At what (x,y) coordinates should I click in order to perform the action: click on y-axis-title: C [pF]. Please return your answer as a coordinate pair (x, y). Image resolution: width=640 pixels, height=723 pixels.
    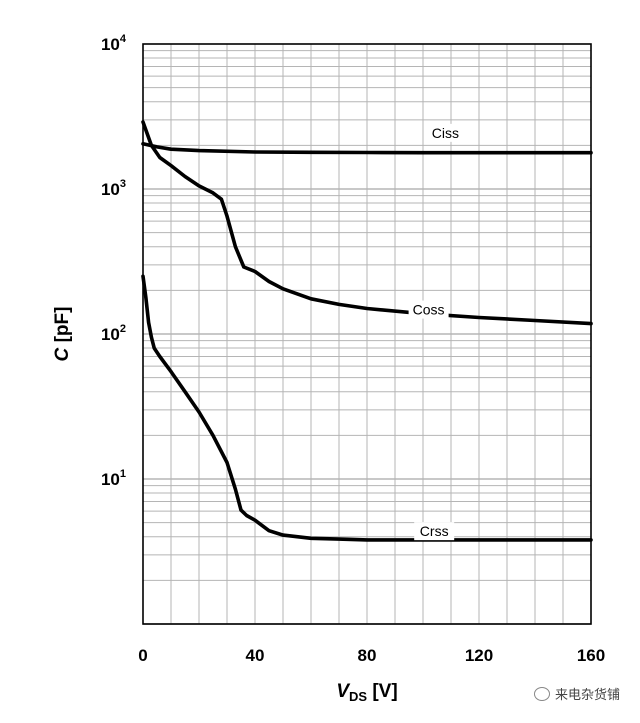
    Looking at the image, I should click on (62, 334).